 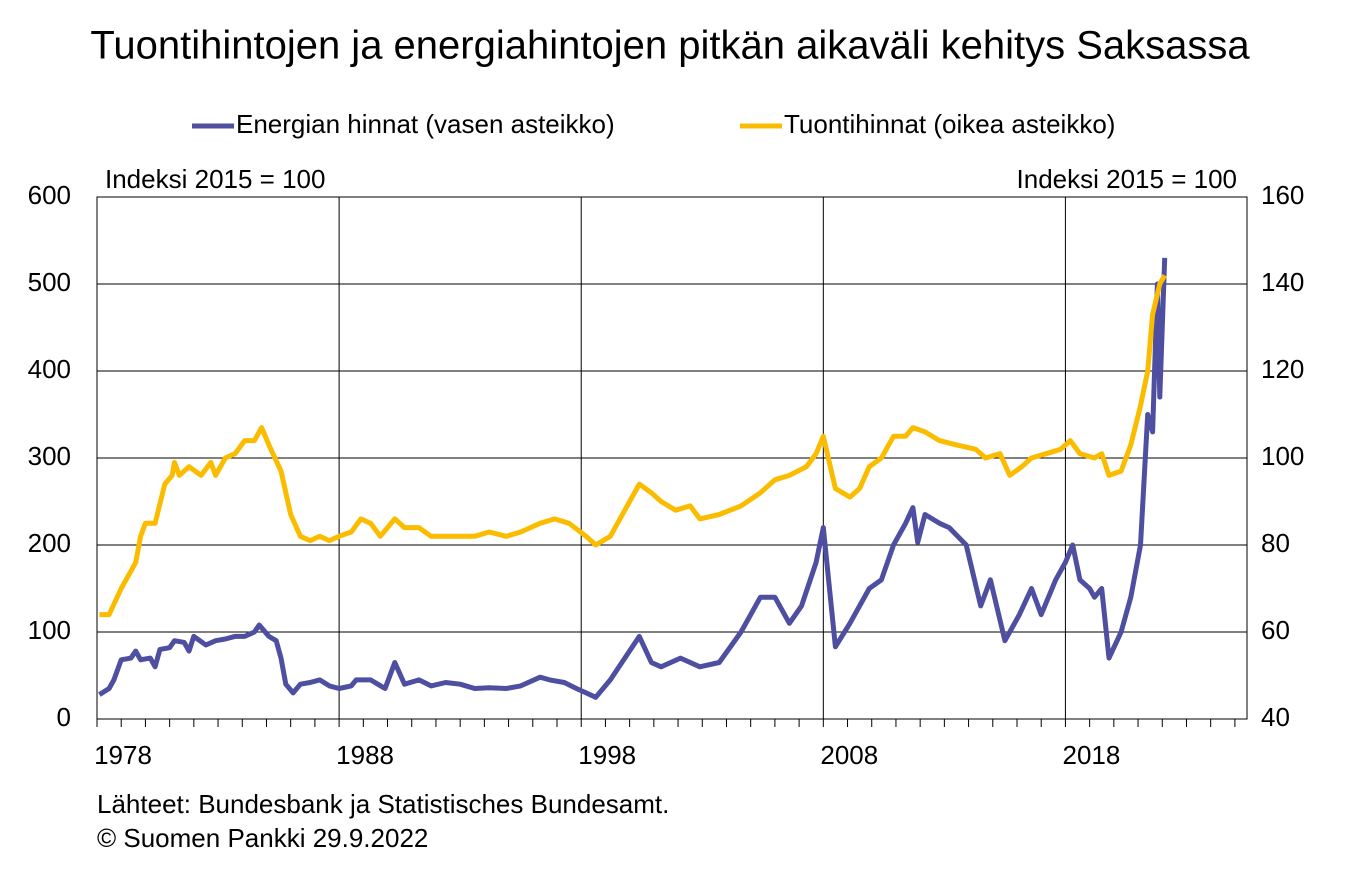 I want to click on legend-label: Tuontihinnat (oikea asteikko), so click(x=949, y=124).